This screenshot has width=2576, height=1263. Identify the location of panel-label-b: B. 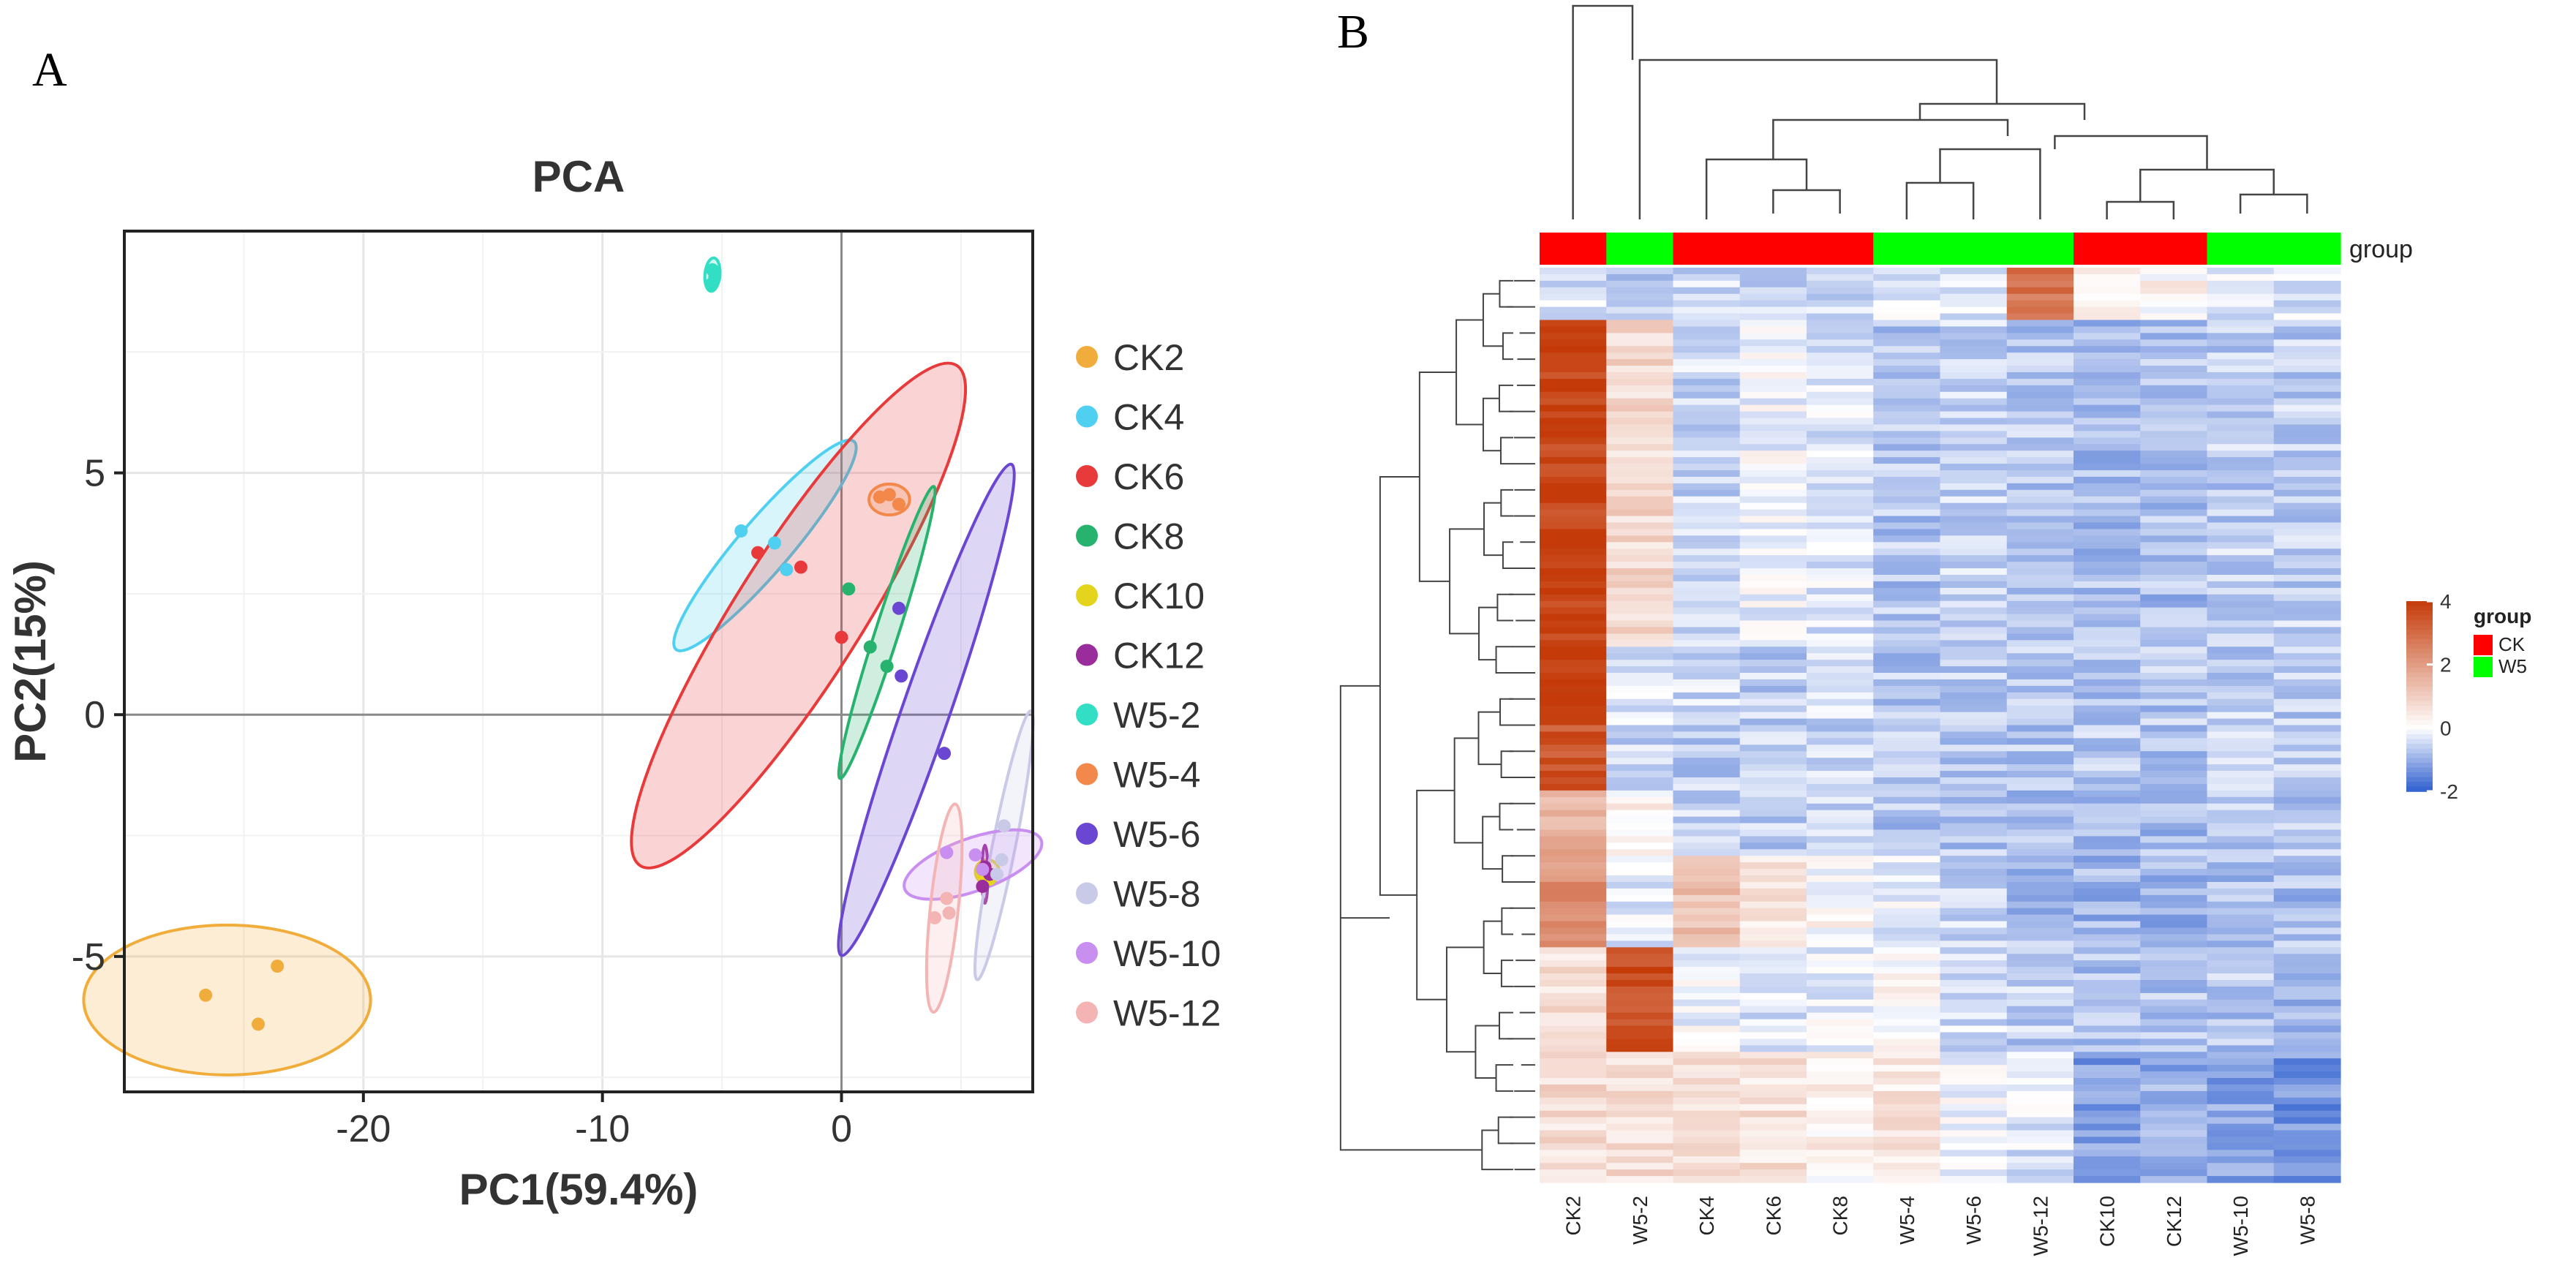
(1353, 32).